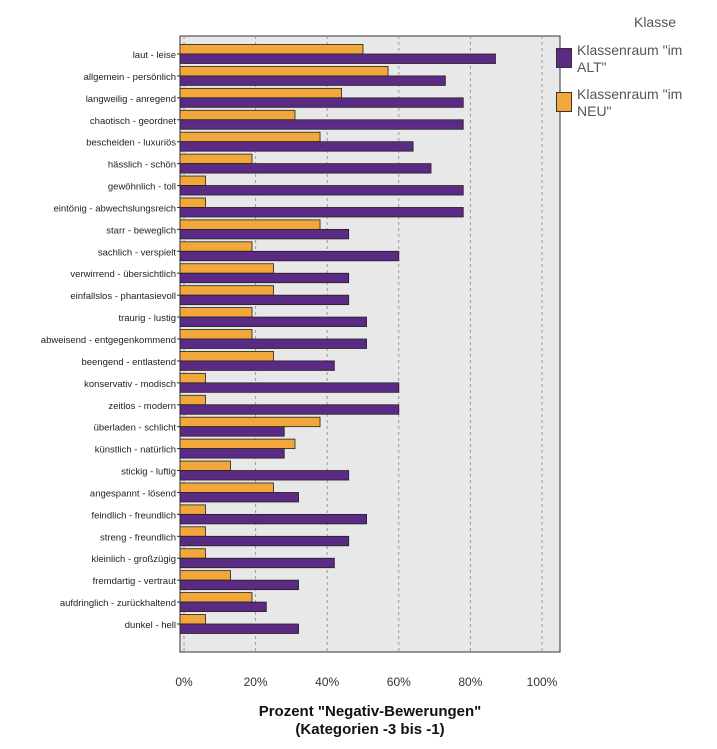  I want to click on y-category-label: stickig - luftig, so click(148, 472).